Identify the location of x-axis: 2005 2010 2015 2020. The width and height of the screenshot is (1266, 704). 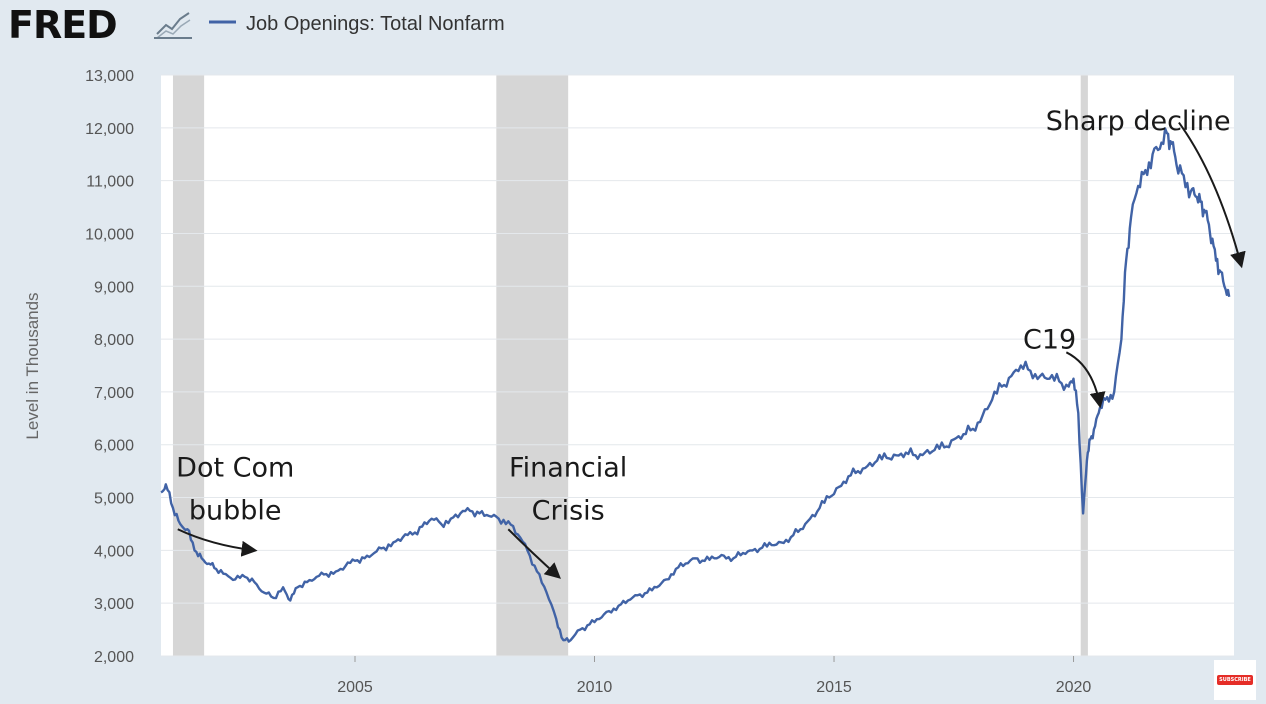
(714, 676).